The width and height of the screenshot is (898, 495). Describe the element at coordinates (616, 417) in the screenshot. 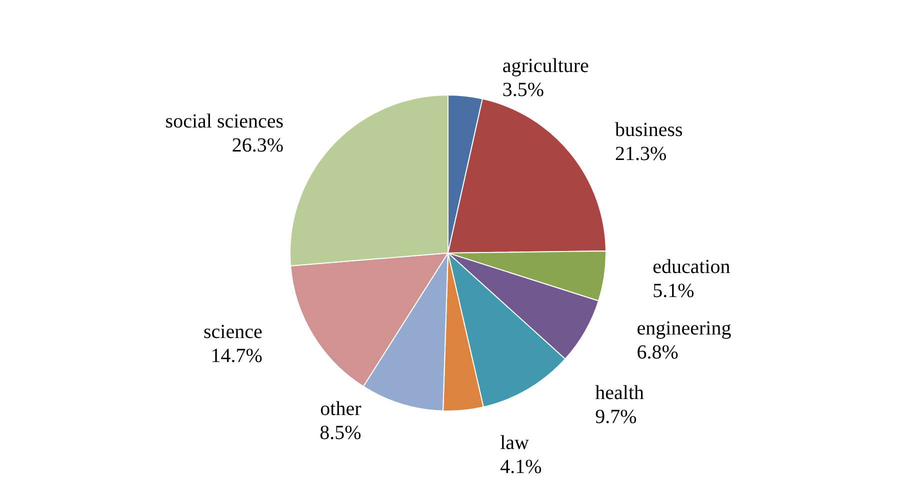

I see `data-label: 9.7%` at that location.